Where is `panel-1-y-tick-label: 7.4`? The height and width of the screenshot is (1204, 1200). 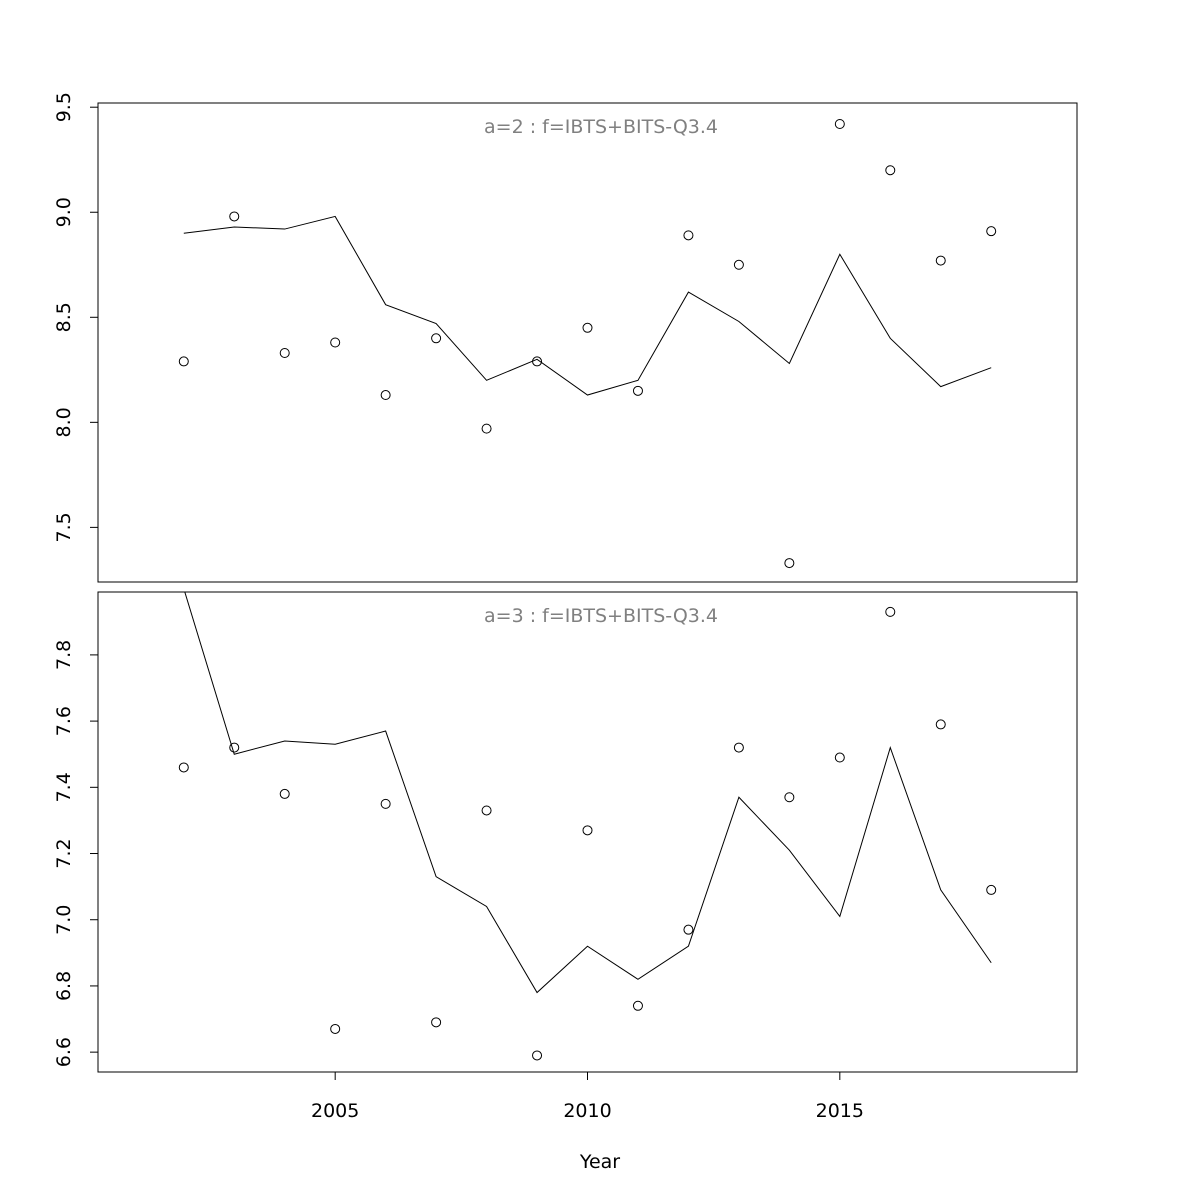
panel-1-y-tick-label: 7.4 is located at coordinates (64, 787).